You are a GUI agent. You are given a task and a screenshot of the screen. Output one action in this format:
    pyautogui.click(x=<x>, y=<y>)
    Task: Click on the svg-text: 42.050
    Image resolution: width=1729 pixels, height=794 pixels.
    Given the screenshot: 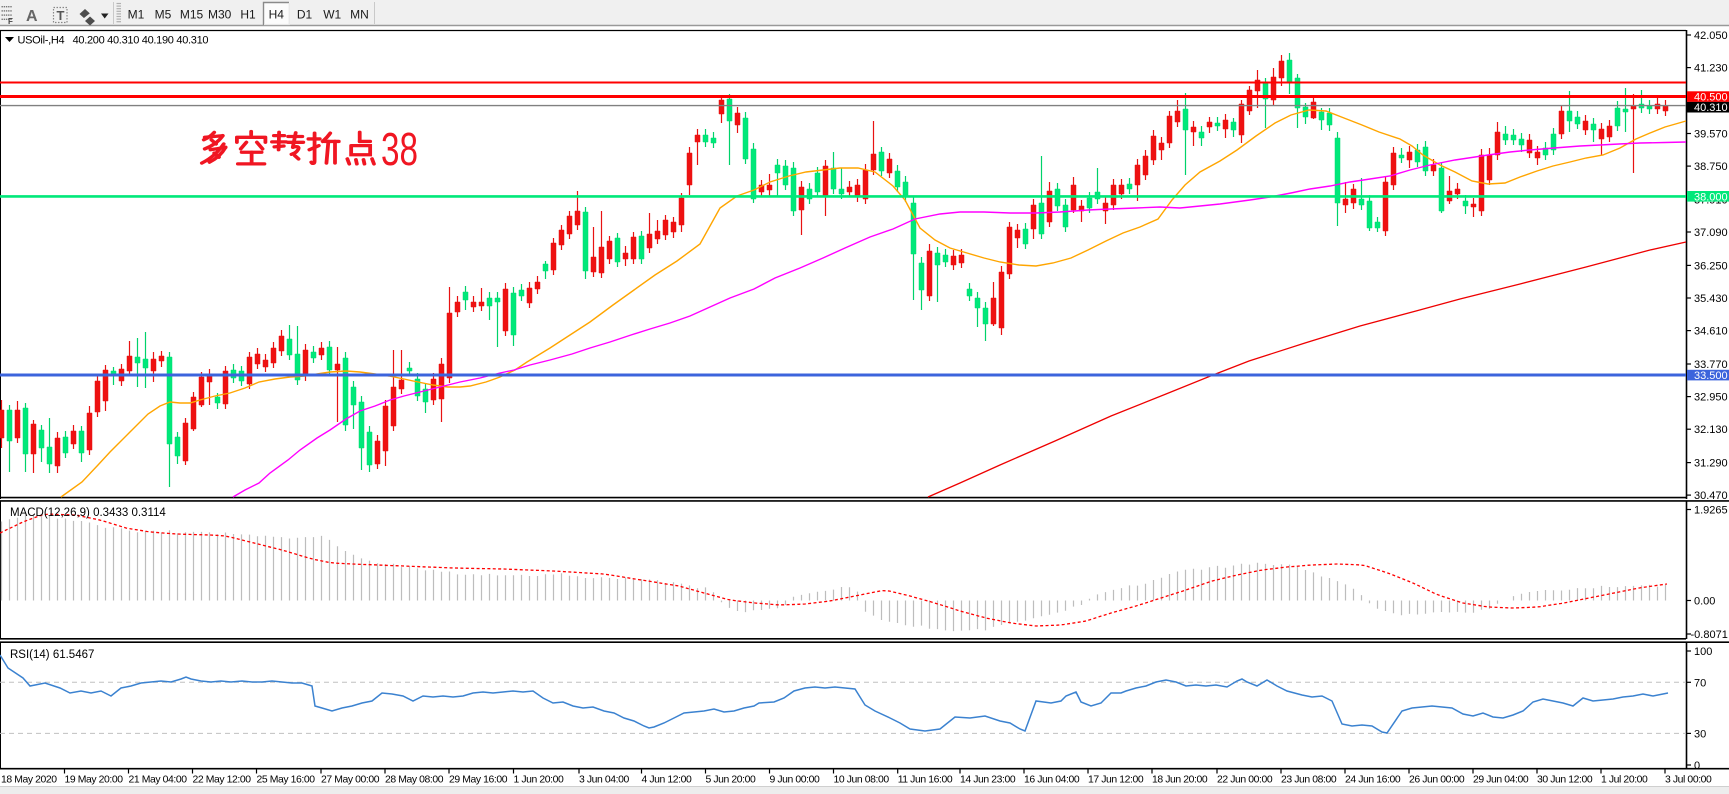 What is the action you would take?
    pyautogui.click(x=1711, y=36)
    